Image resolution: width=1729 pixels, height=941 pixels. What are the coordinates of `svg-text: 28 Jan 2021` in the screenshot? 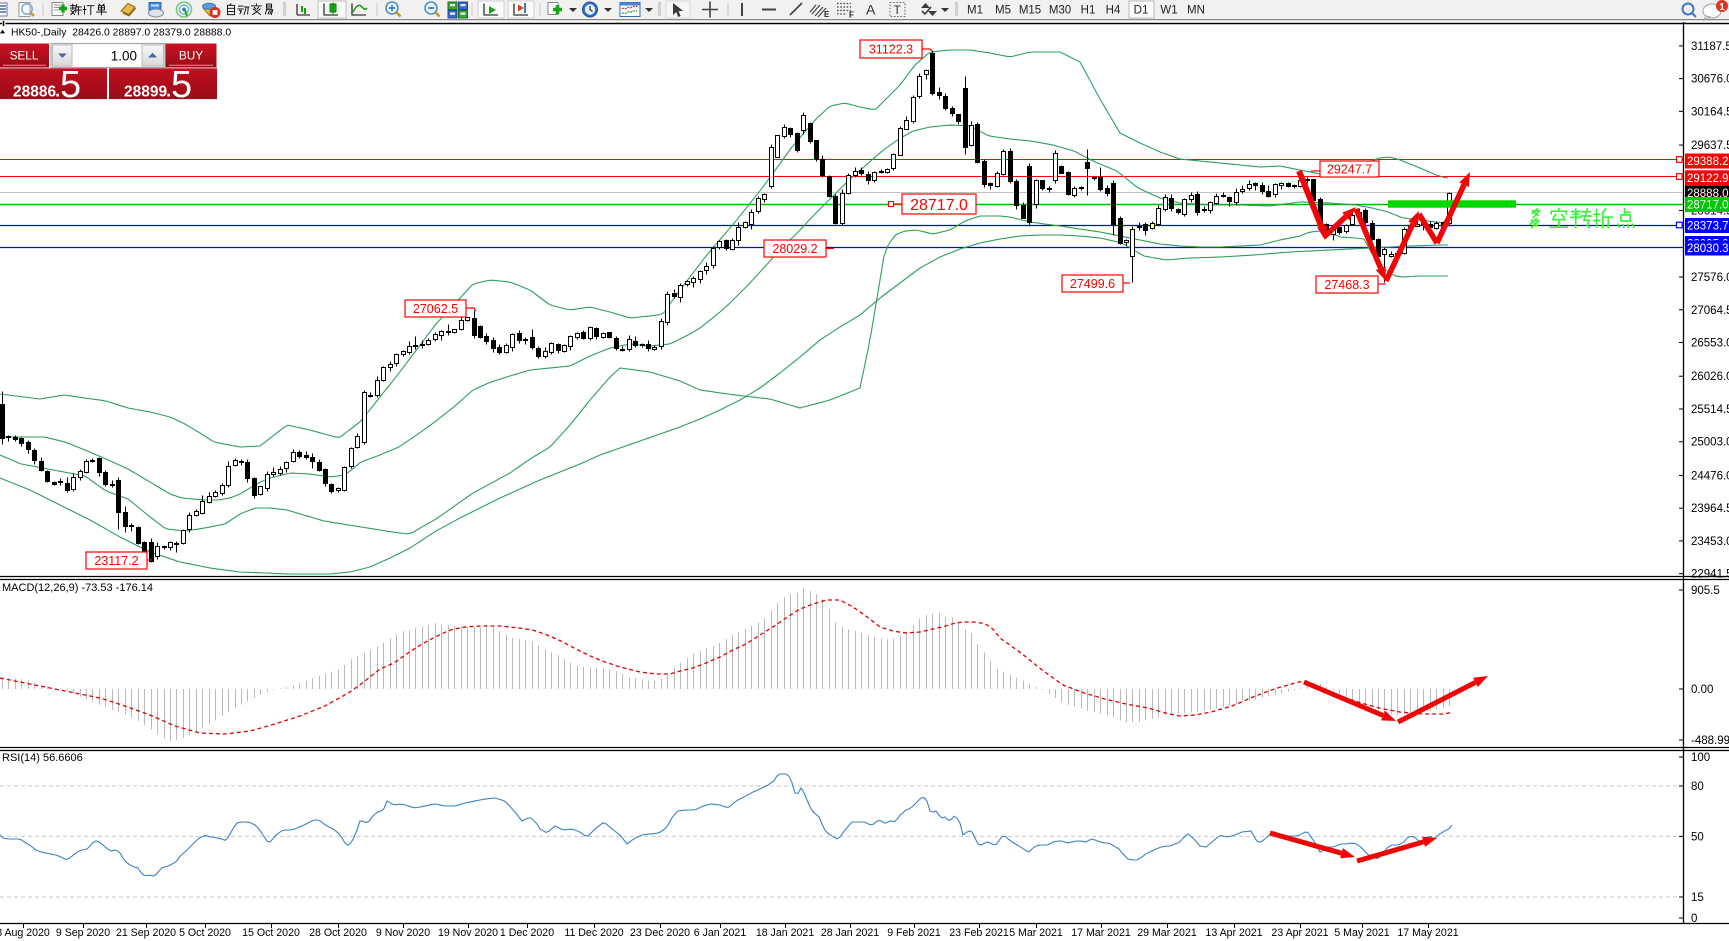 It's located at (850, 933).